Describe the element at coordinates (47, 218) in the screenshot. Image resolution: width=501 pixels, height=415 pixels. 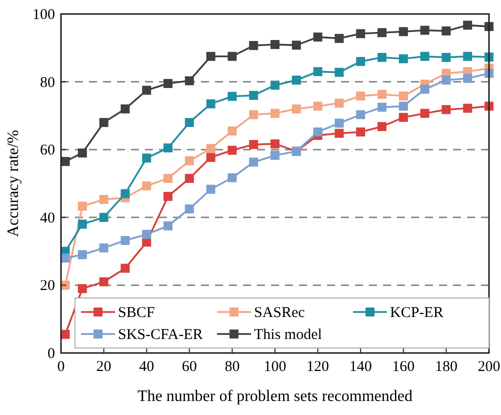
I see `y-tick-label: 40` at that location.